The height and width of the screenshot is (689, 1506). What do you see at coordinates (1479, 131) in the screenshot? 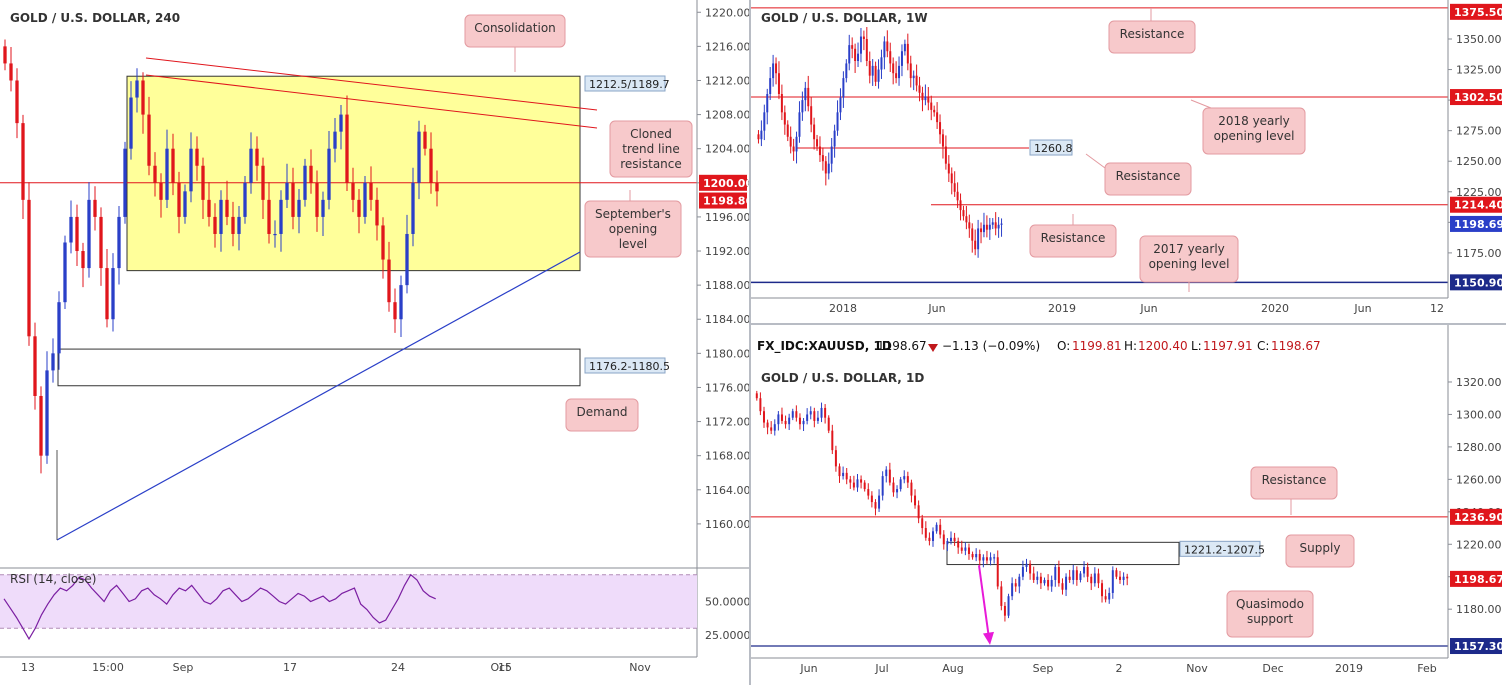
I see `y-tick-label: 1275.00` at bounding box center [1479, 131].